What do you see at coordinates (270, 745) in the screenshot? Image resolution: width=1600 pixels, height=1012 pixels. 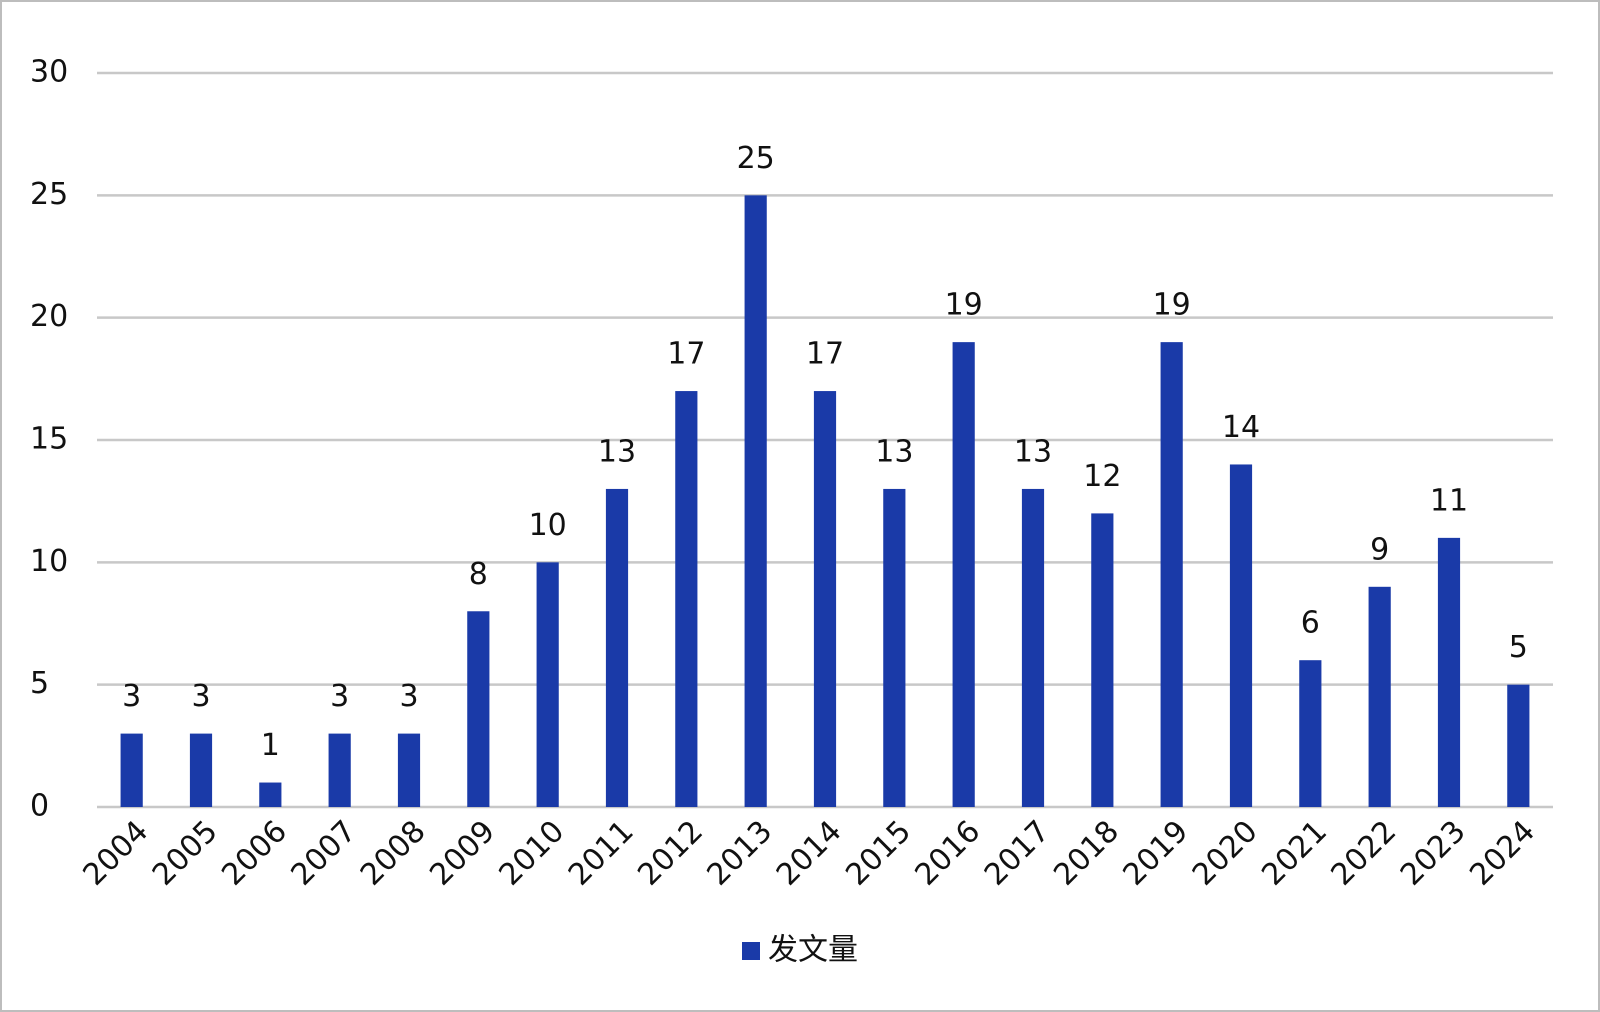 I see `data-label: 1` at bounding box center [270, 745].